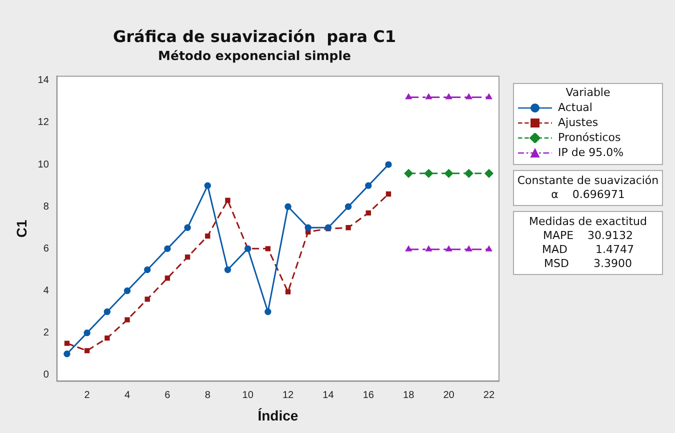  I want to click on y-tick-label: 4, so click(46, 291).